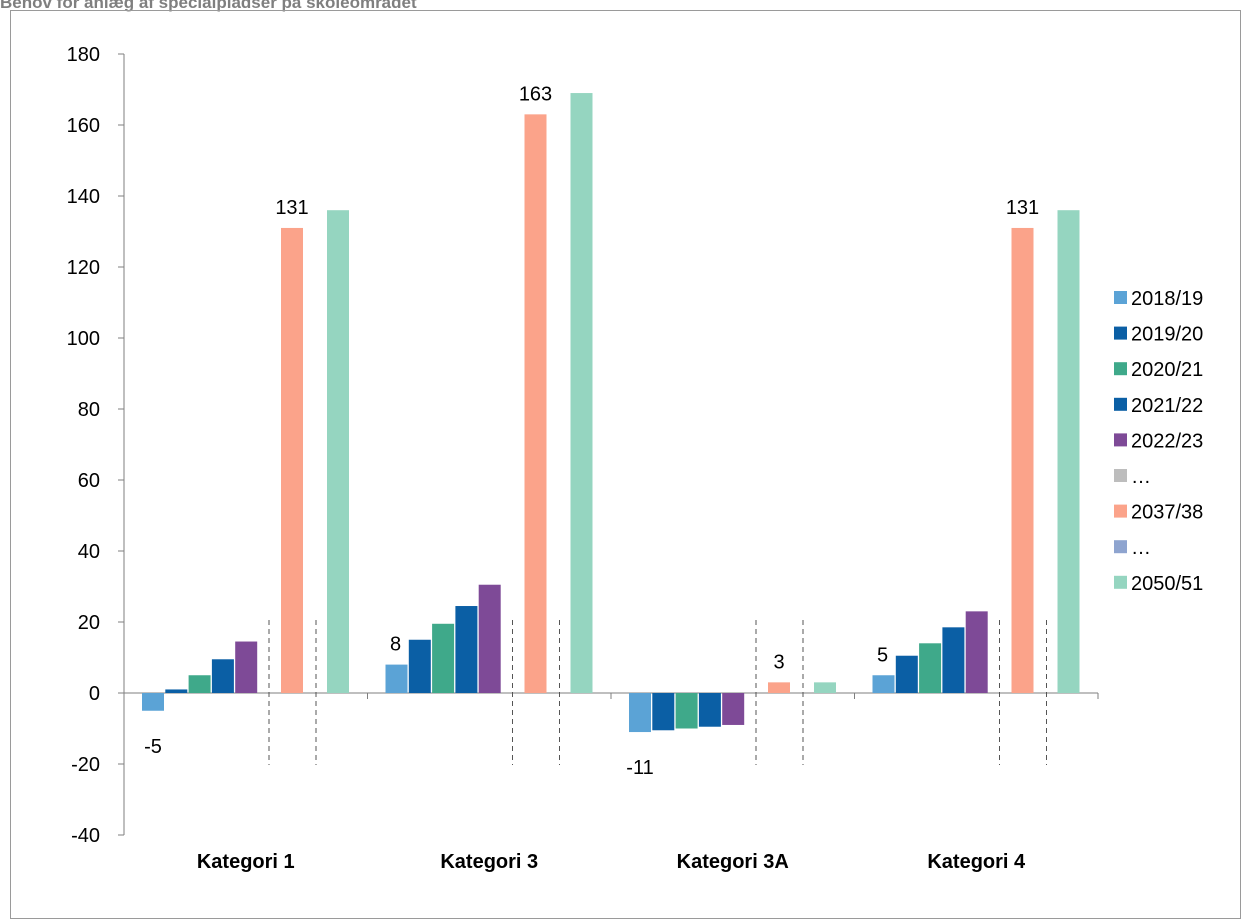 This screenshot has height=920, width=1242. What do you see at coordinates (1167, 299) in the screenshot?
I see `legend-label: 2018/19` at bounding box center [1167, 299].